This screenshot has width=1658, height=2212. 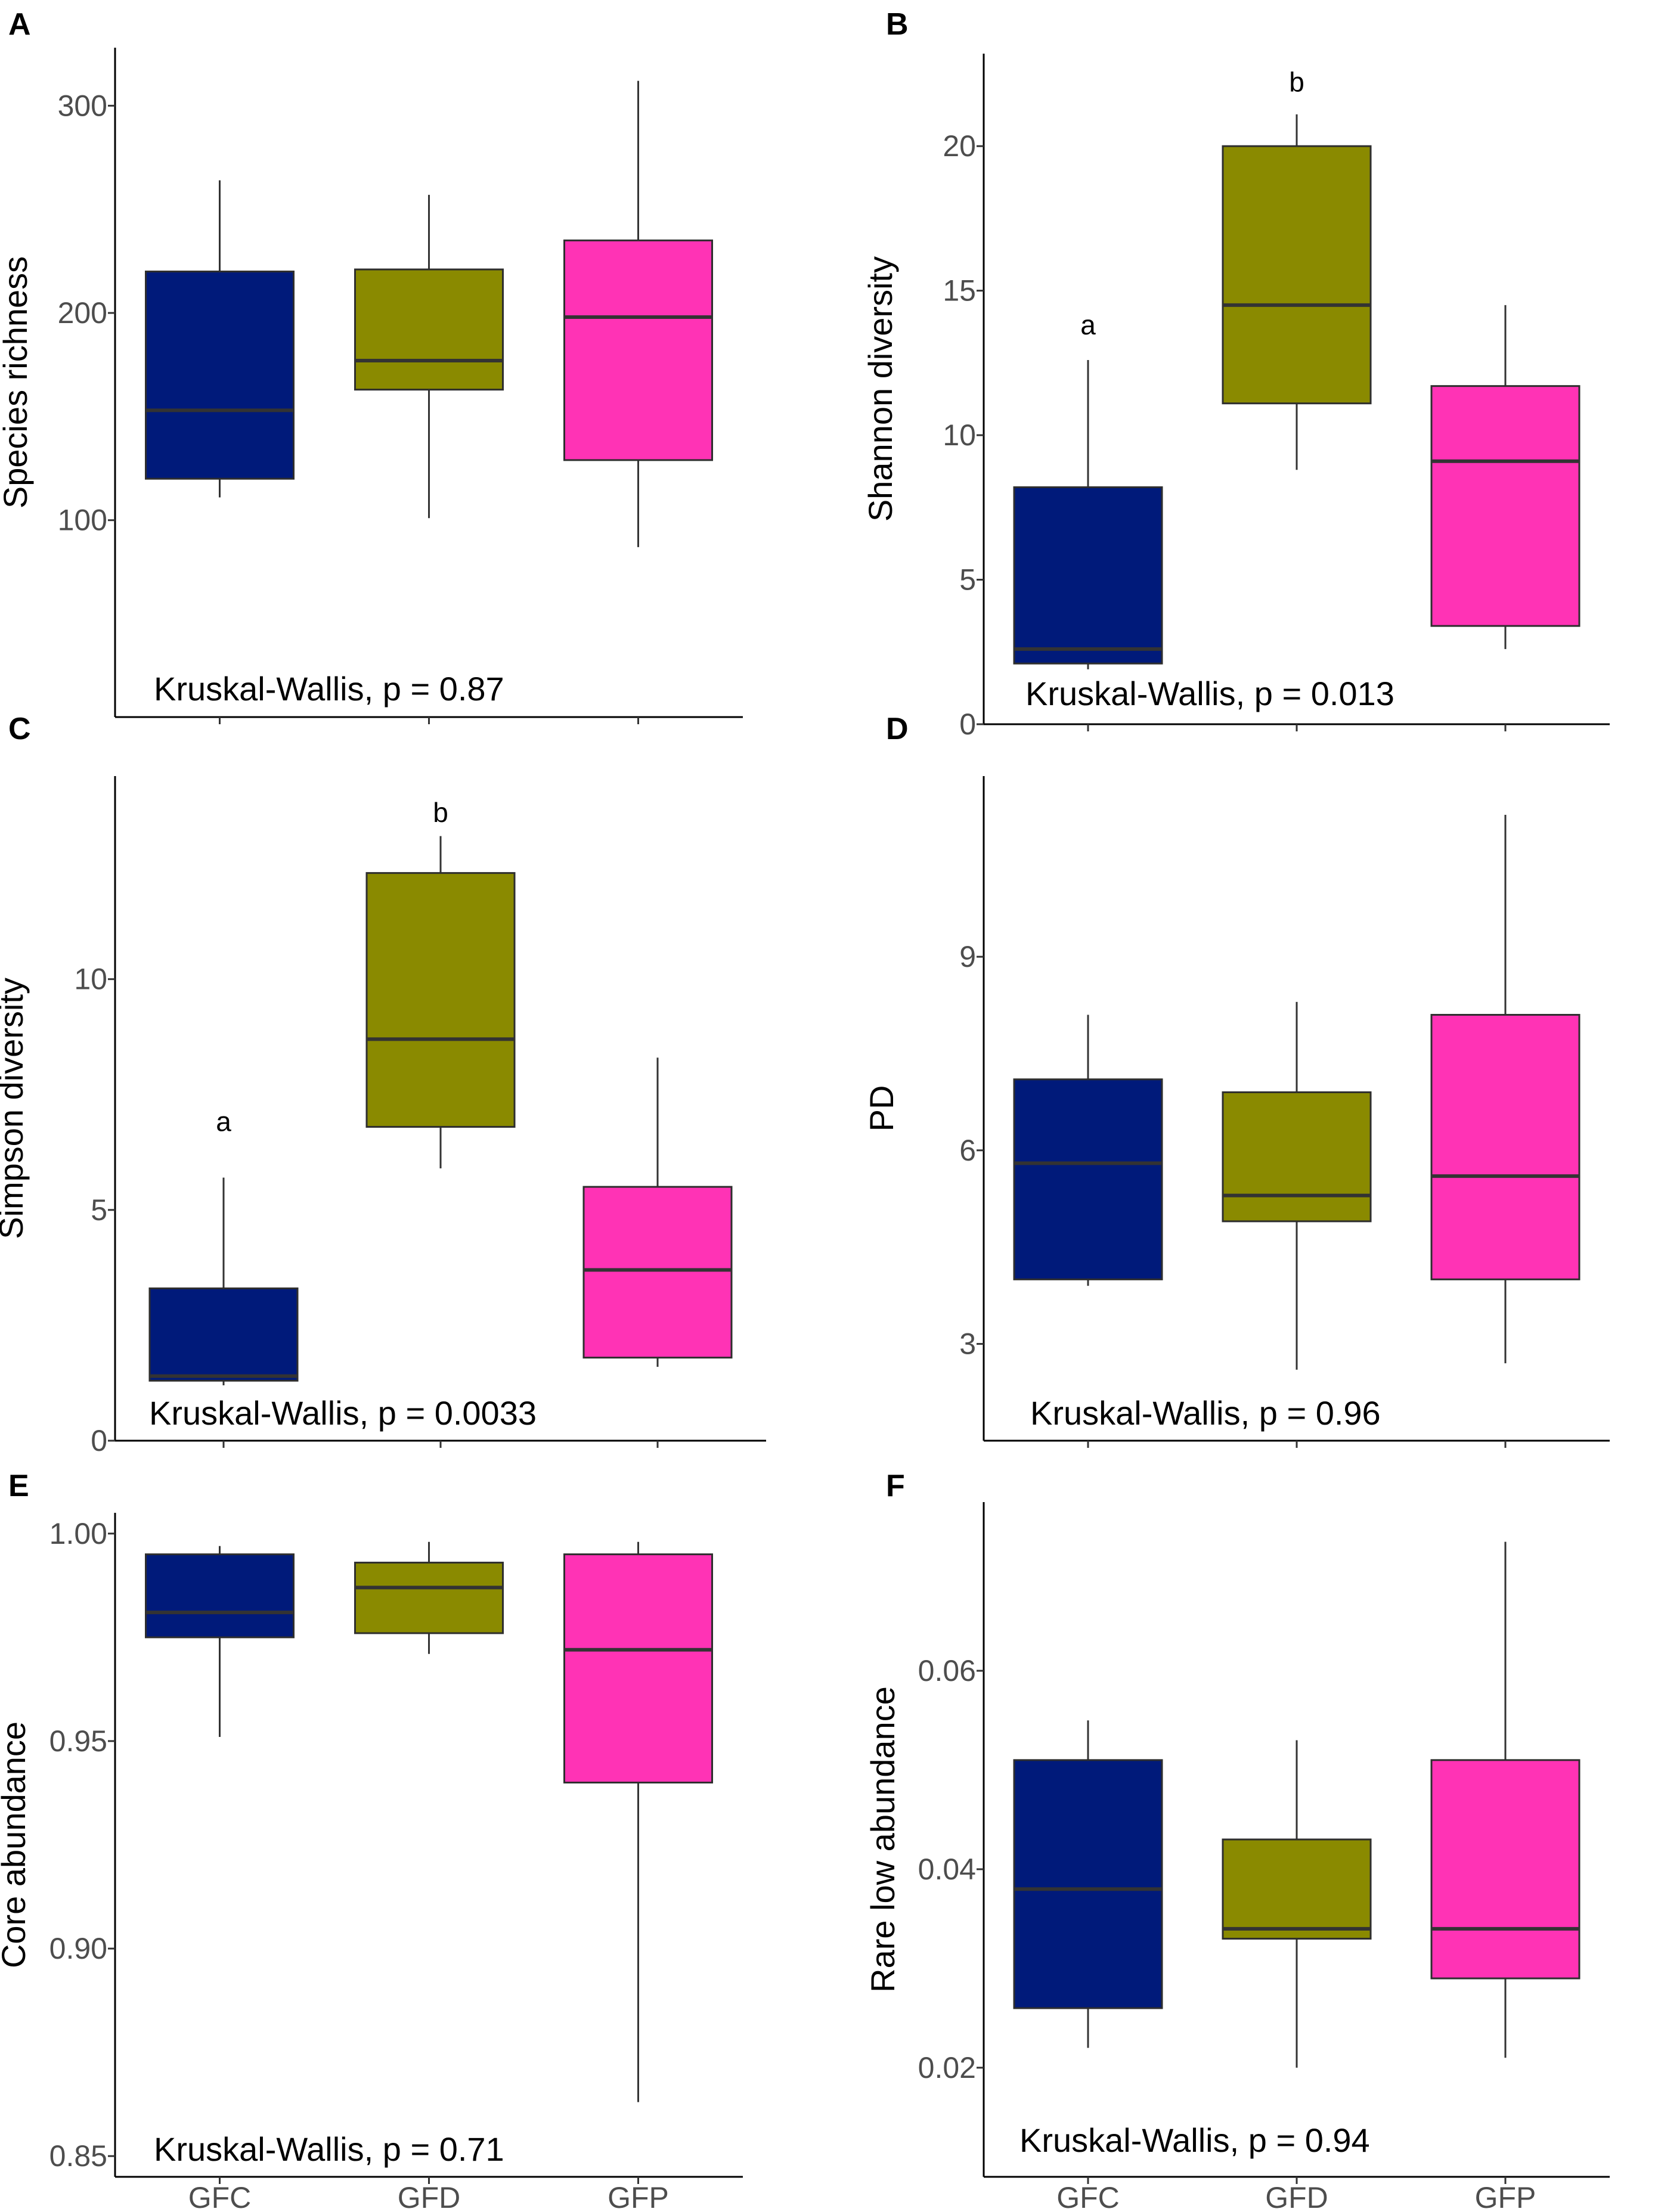 What do you see at coordinates (429, 1598) in the screenshot?
I see `panel-e-gfd-box` at bounding box center [429, 1598].